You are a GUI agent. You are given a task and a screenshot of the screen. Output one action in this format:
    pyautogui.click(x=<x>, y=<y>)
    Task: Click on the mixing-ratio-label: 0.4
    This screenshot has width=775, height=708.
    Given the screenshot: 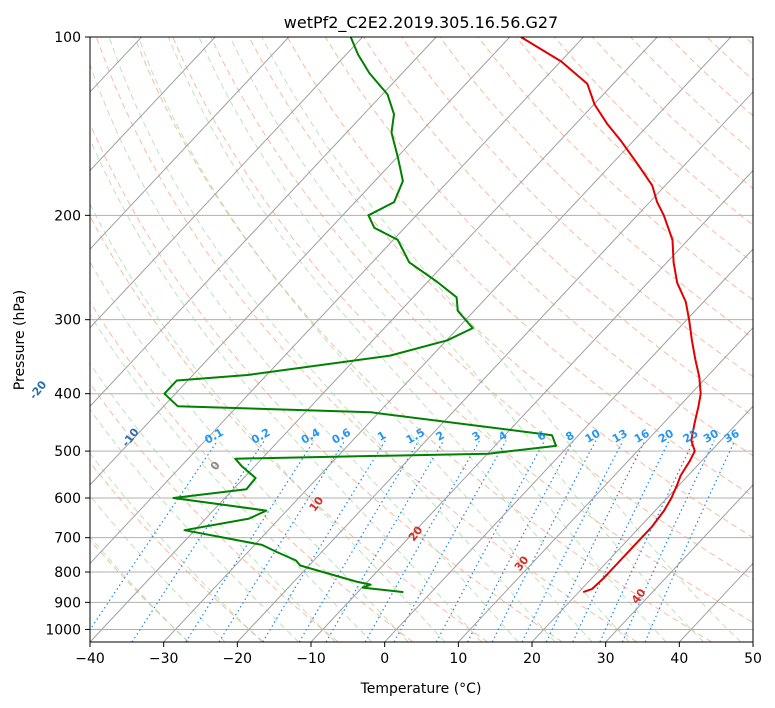 What is the action you would take?
    pyautogui.click(x=311, y=436)
    